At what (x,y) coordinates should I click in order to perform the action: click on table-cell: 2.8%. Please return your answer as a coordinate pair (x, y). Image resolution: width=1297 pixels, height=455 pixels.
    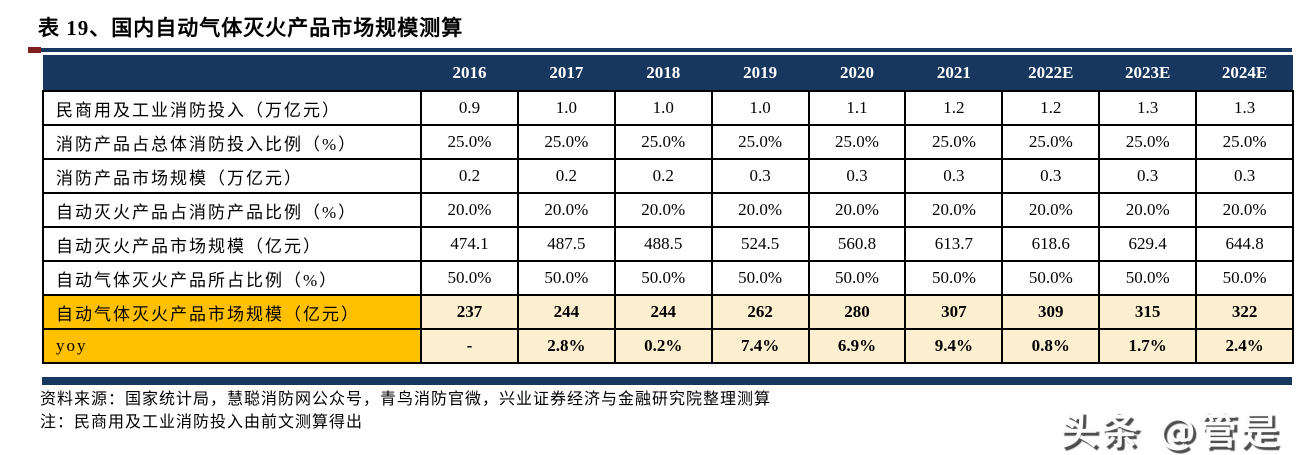
    Looking at the image, I should click on (566, 346).